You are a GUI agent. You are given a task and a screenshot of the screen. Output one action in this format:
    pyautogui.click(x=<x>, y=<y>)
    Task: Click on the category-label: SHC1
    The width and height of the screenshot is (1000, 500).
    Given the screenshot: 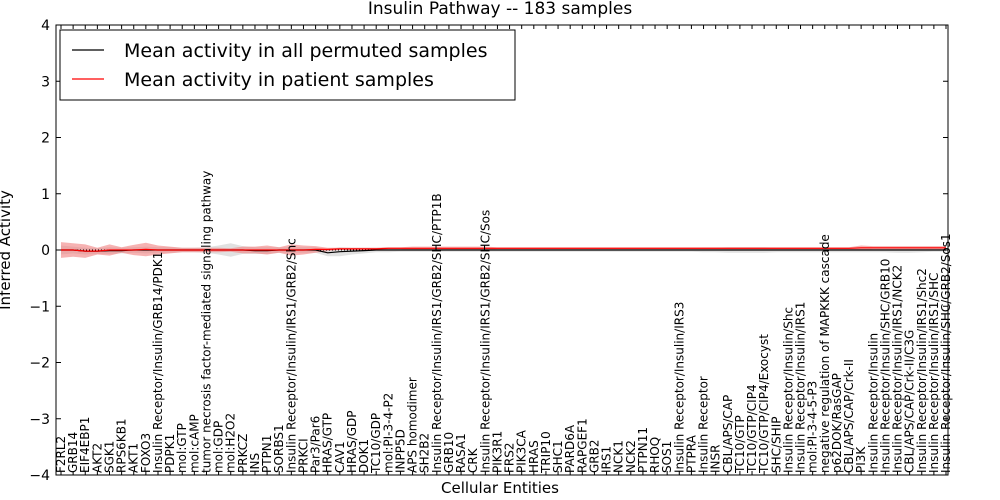 What is the action you would take?
    pyautogui.click(x=558, y=456)
    